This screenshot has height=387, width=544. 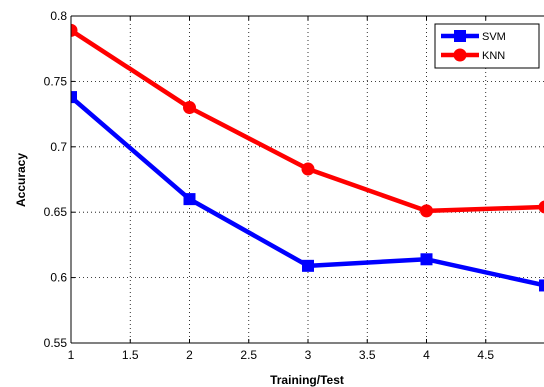 What do you see at coordinates (58, 147) in the screenshot?
I see `y-tick-label: 0.7` at bounding box center [58, 147].